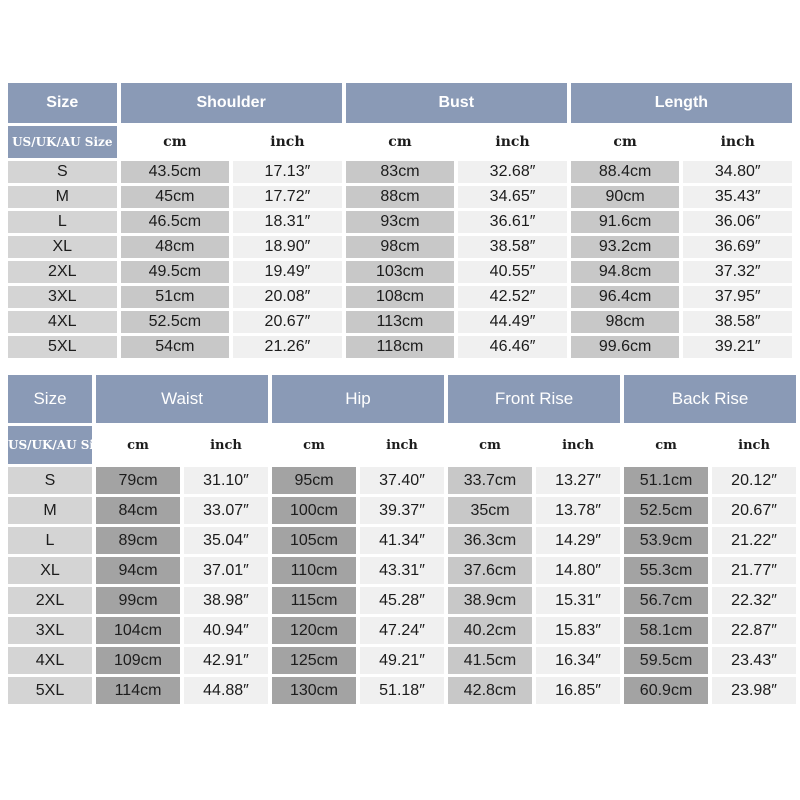 The image size is (800, 800). I want to click on cm-cell: 58.1cm, so click(666, 630).